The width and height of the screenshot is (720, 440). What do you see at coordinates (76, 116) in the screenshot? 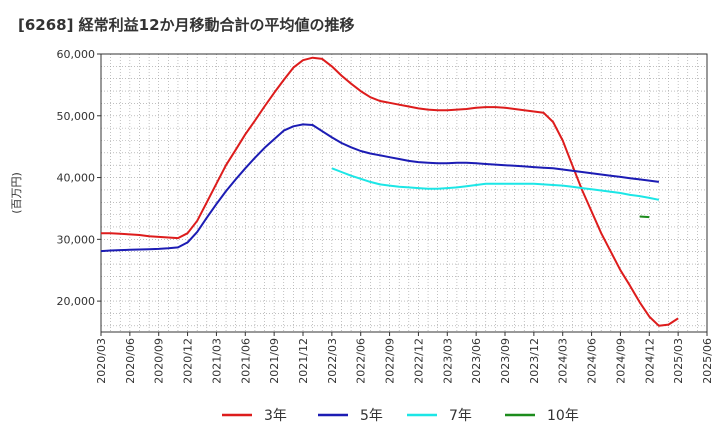
I see `y-tick-label: 50,000` at bounding box center [76, 116].